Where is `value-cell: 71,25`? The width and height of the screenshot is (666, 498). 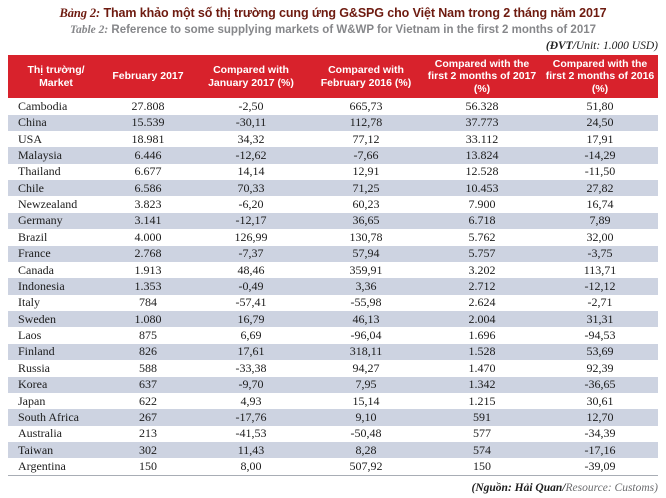
value-cell: 71,25 is located at coordinates (366, 187).